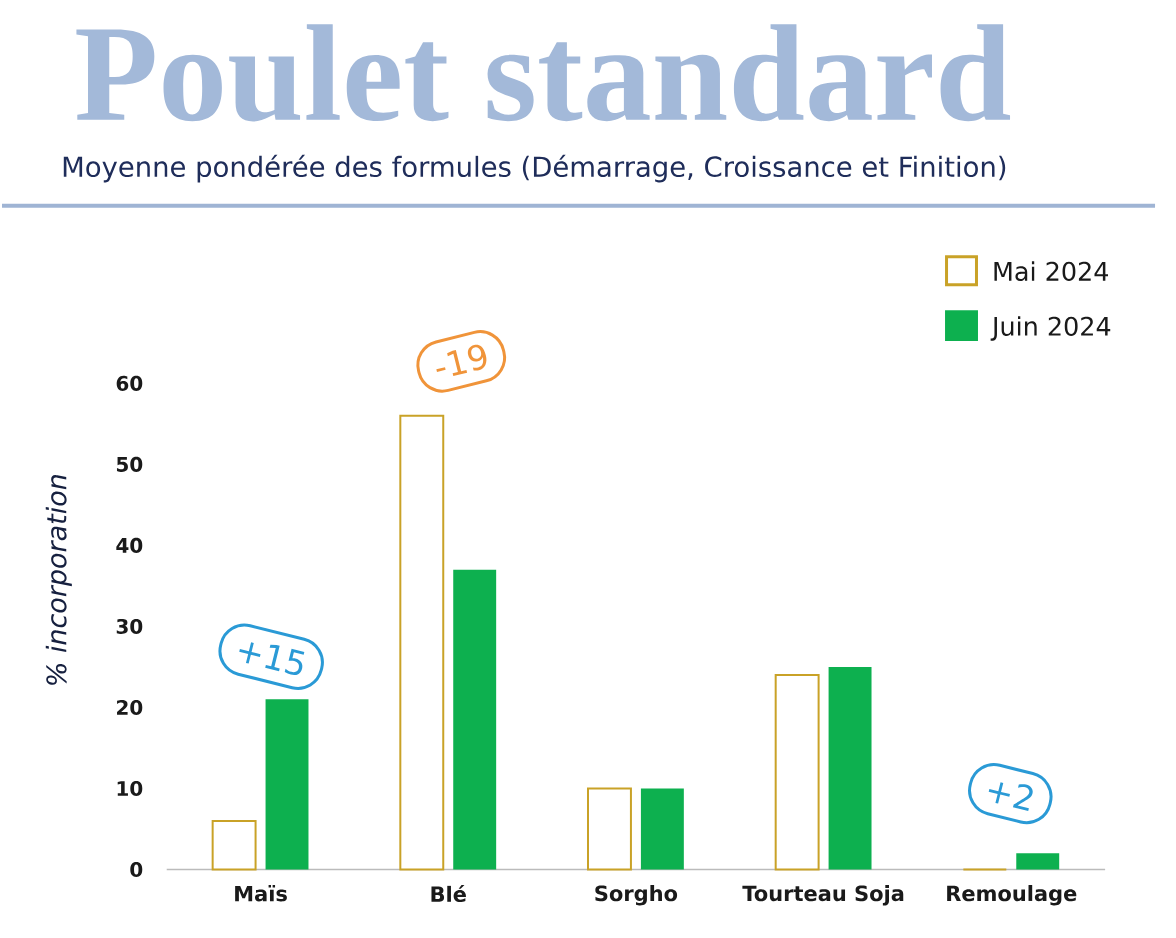 The image size is (1176, 938). What do you see at coordinates (136, 869) in the screenshot?
I see `y-tick-label: 0` at bounding box center [136, 869].